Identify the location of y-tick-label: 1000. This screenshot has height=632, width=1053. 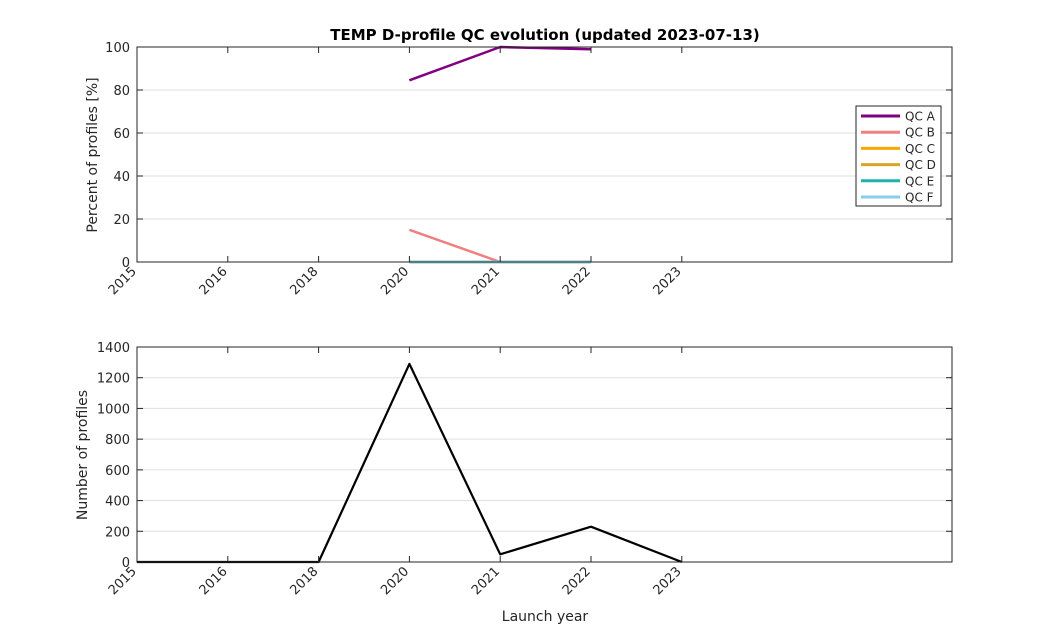
(113, 409).